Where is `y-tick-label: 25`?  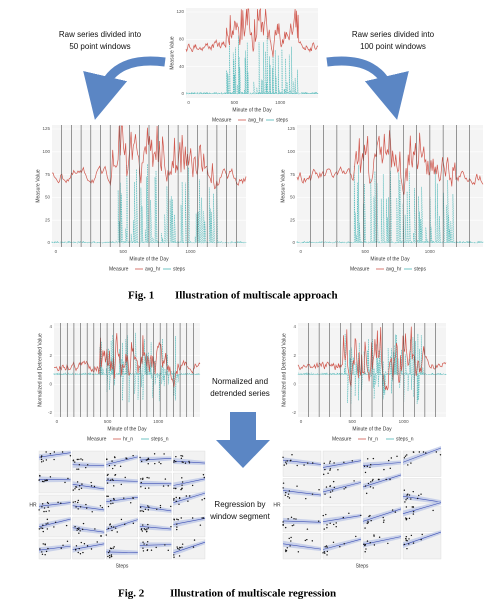 y-tick-label: 25 is located at coordinates (48, 219).